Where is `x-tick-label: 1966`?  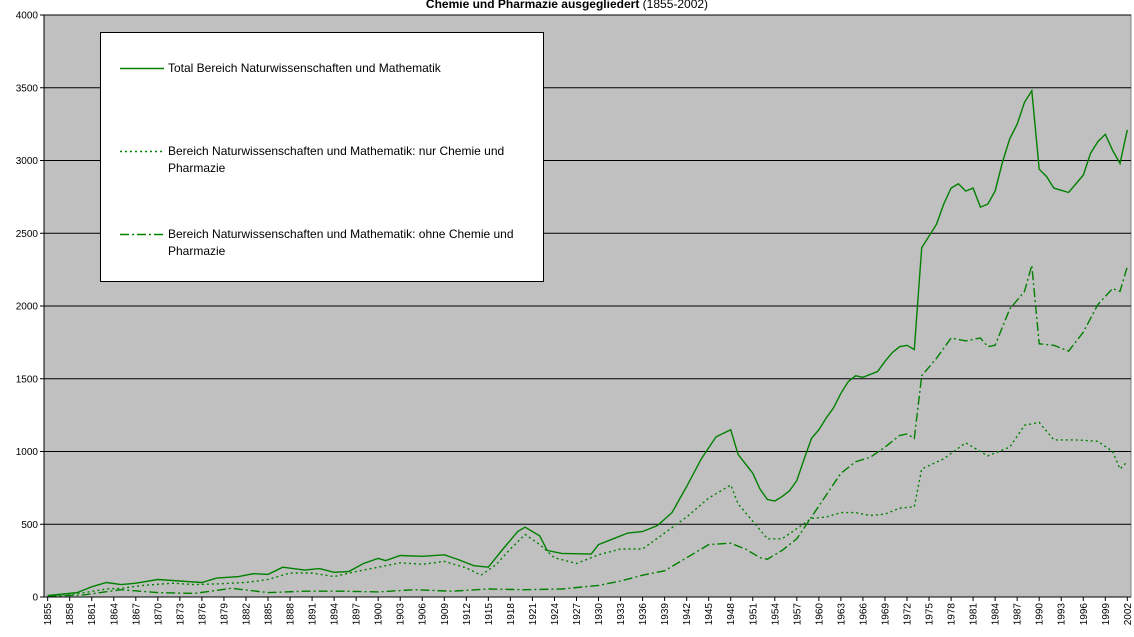 x-tick-label: 1966 is located at coordinates (863, 614).